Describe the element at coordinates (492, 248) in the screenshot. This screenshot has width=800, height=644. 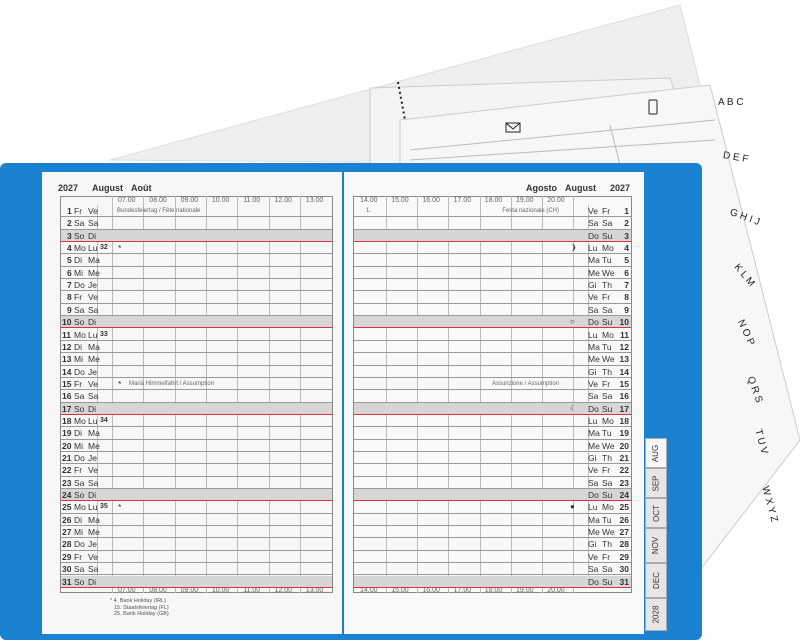
I see `day-row-right: ❩ Lu Mo 4` at that location.